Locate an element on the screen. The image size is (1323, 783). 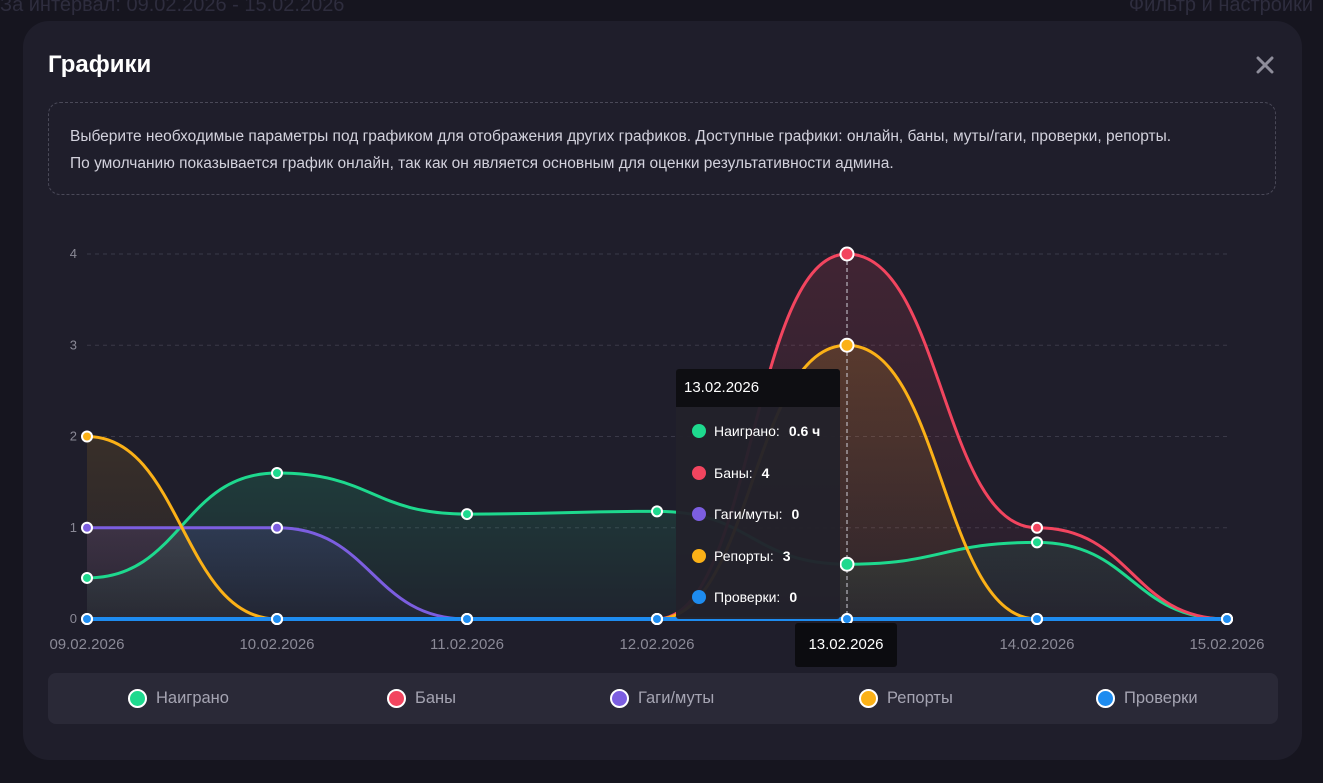
legend-item: Гаги/муты is located at coordinates (662, 698).